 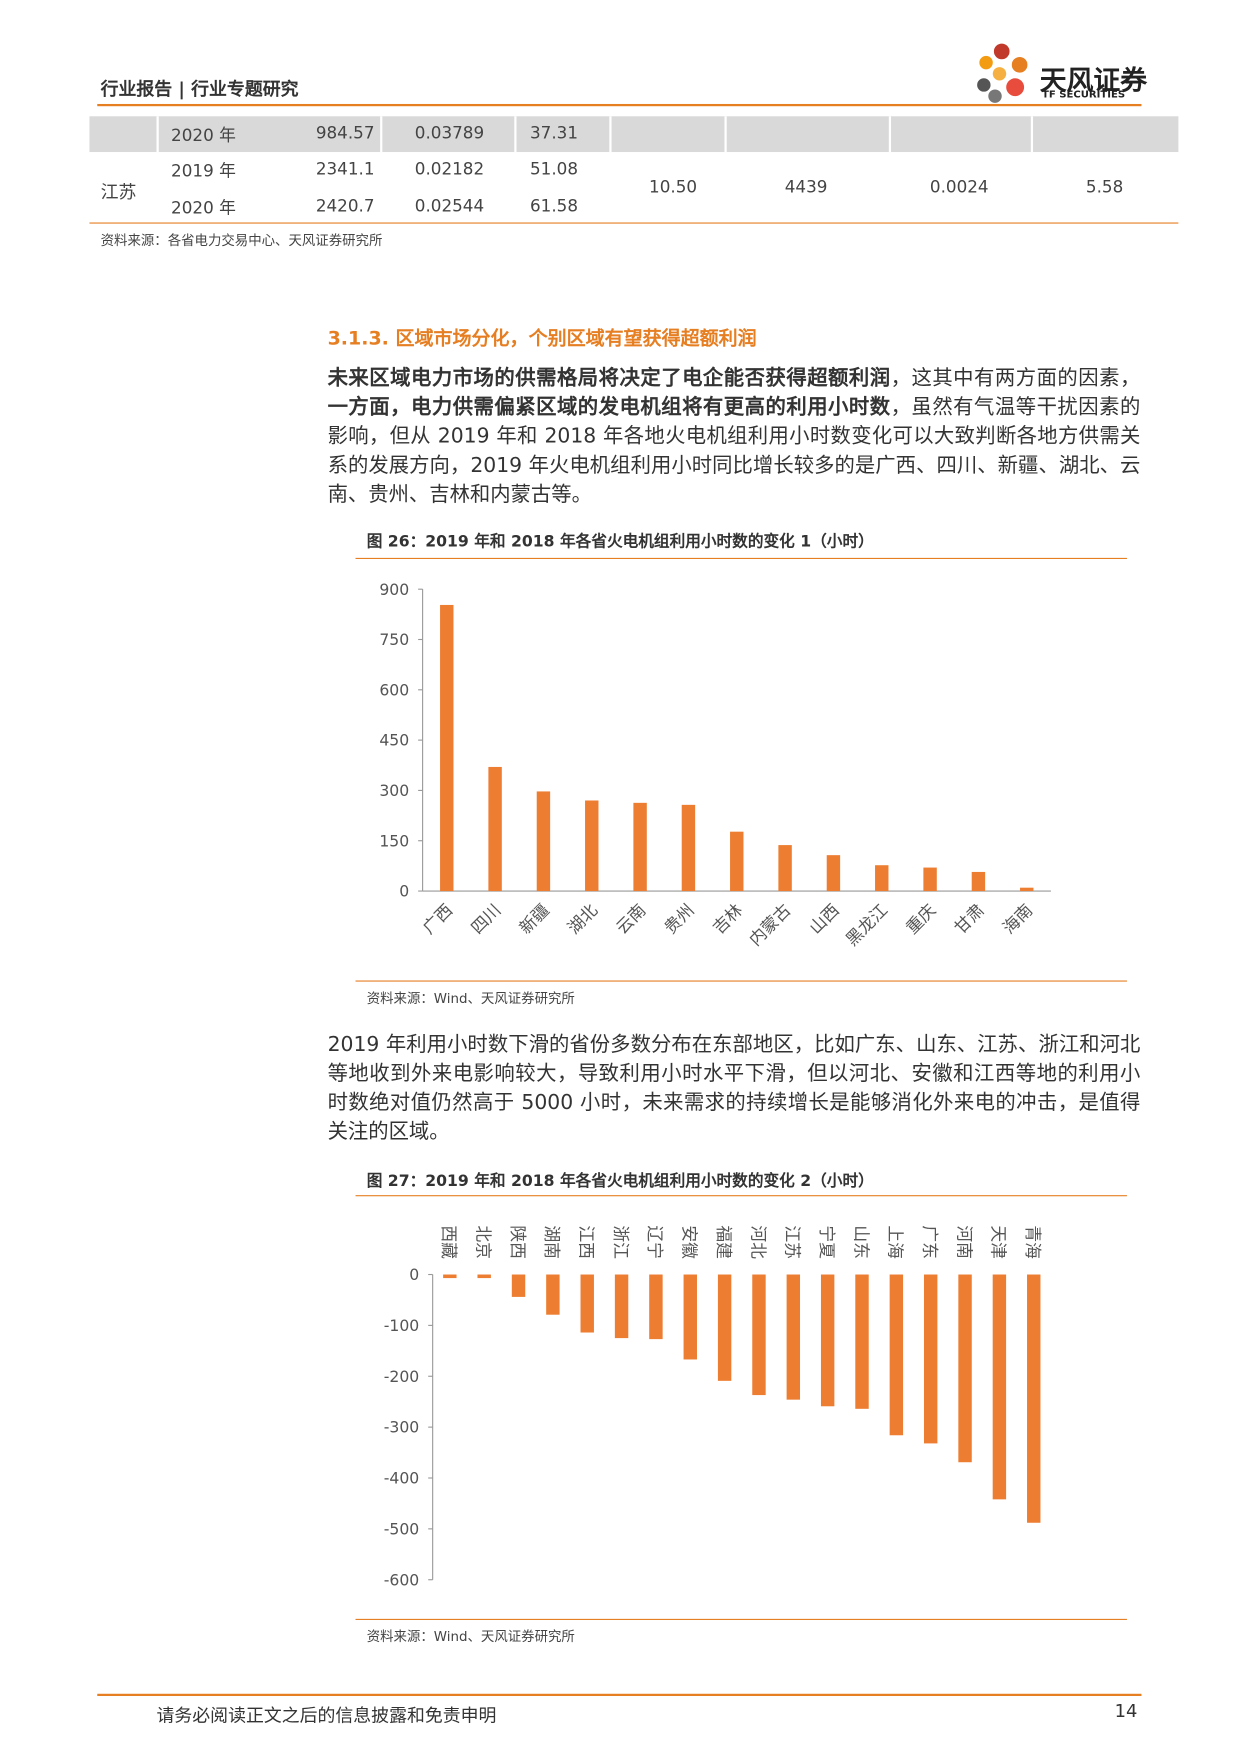 I want to click on table-source: 资料来源：各省电力交易中心、天风证券研究所, so click(x=241, y=240).